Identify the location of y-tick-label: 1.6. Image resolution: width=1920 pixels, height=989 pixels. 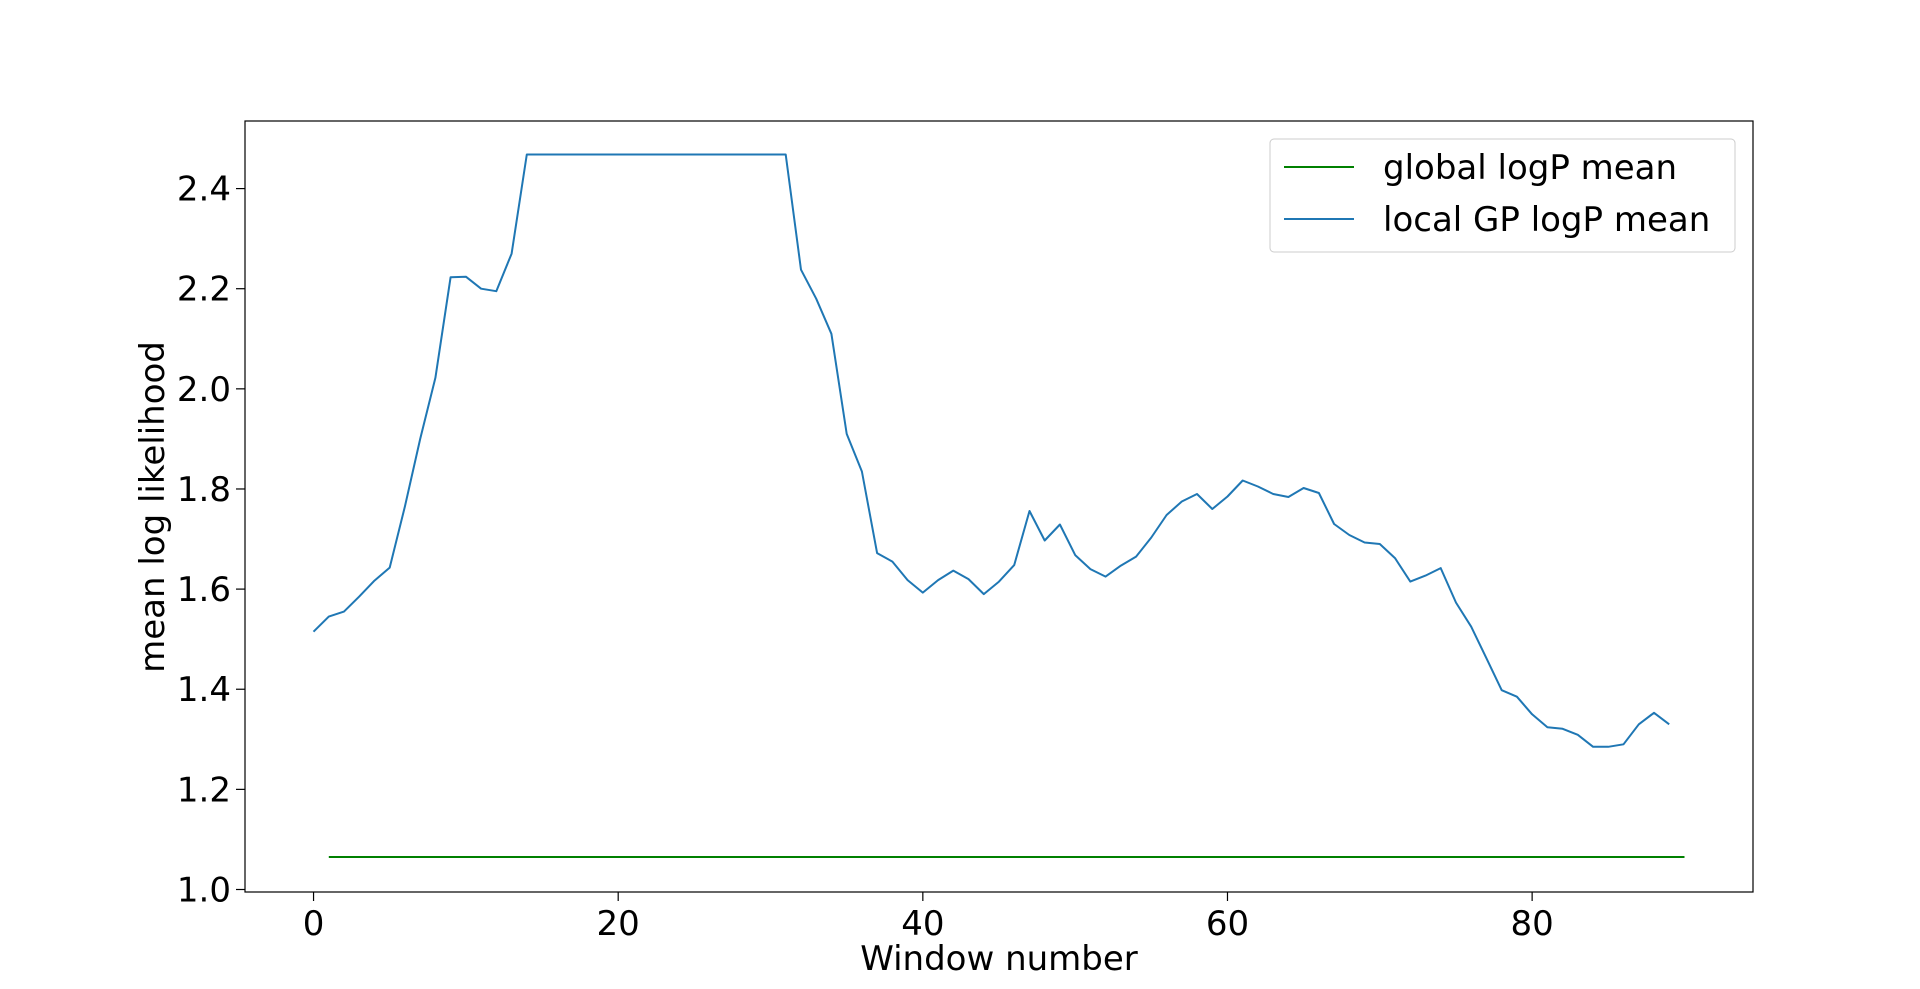
(204, 590).